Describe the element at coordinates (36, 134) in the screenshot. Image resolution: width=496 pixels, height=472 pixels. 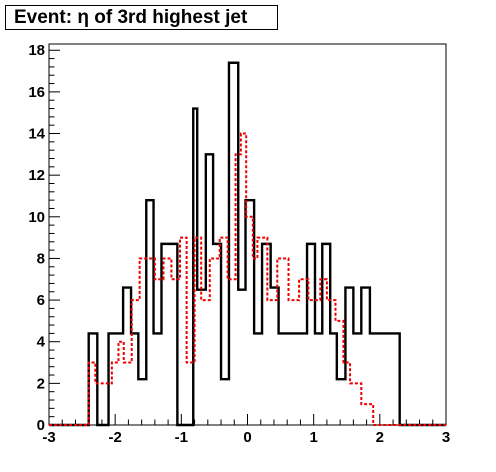
I see `y-tick-label: 14` at that location.